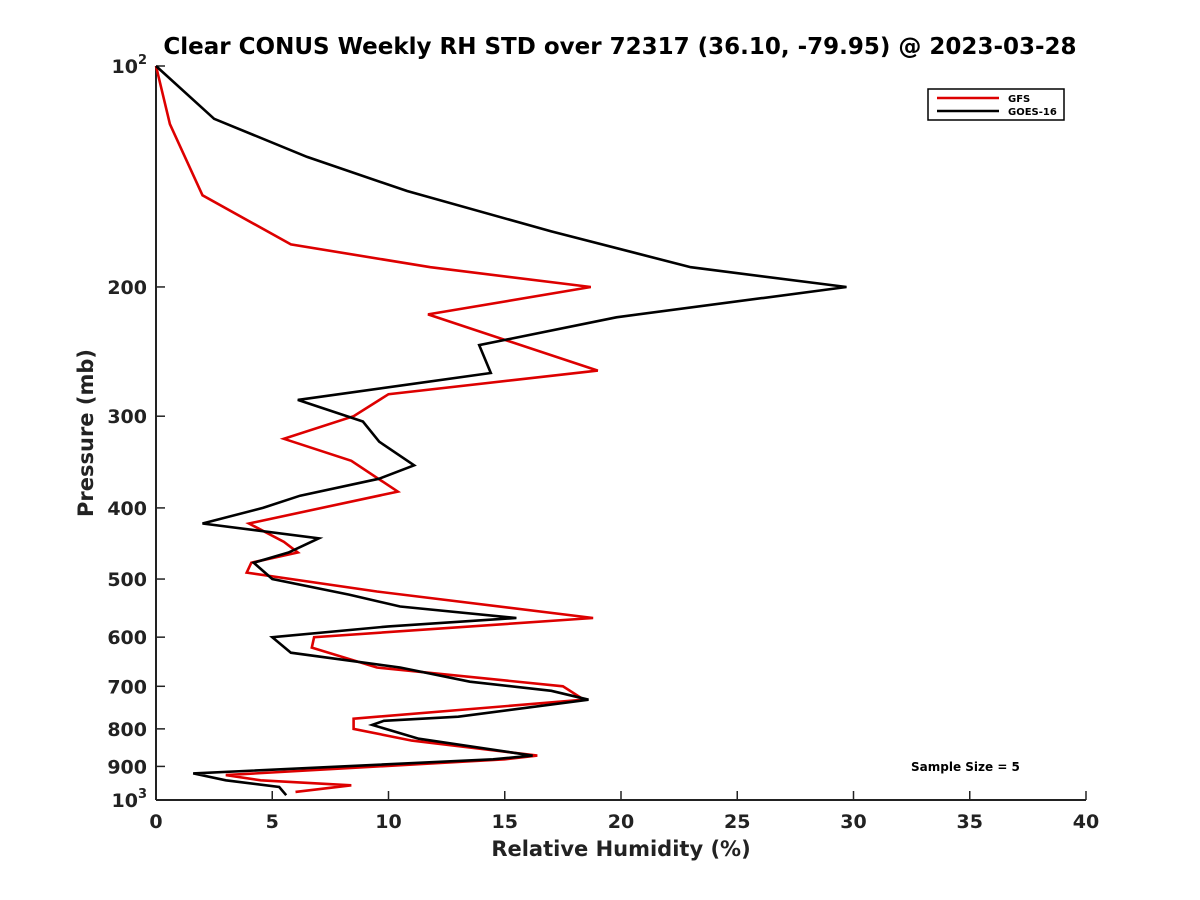 The image size is (1200, 900). I want to click on x-tick-label: 20, so click(621, 822).